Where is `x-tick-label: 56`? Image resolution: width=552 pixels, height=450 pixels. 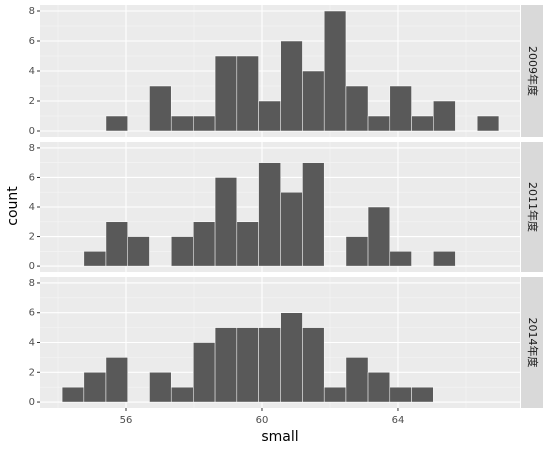
x-tick-label: 56 is located at coordinates (126, 420).